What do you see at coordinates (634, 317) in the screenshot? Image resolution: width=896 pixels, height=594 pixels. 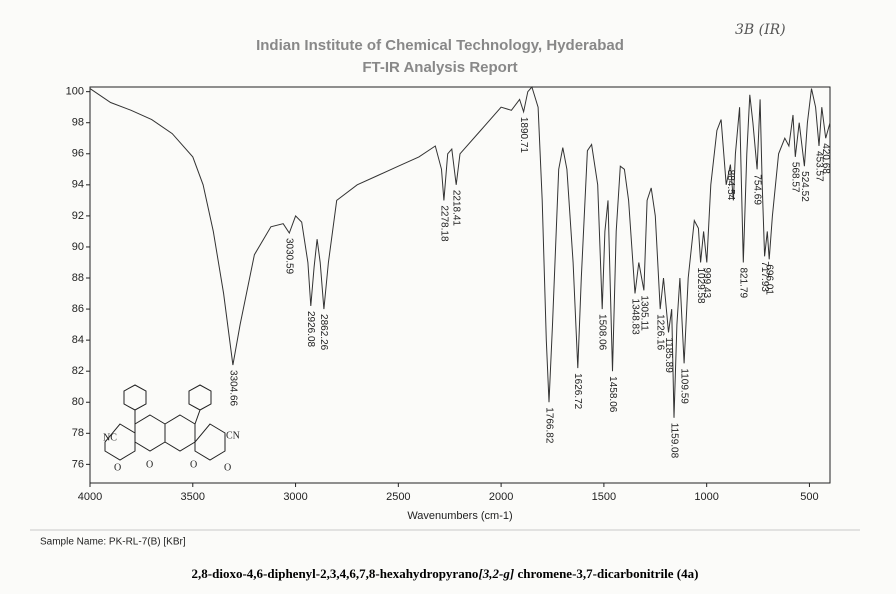 I see `peak-label: 1348.83` at bounding box center [634, 317].